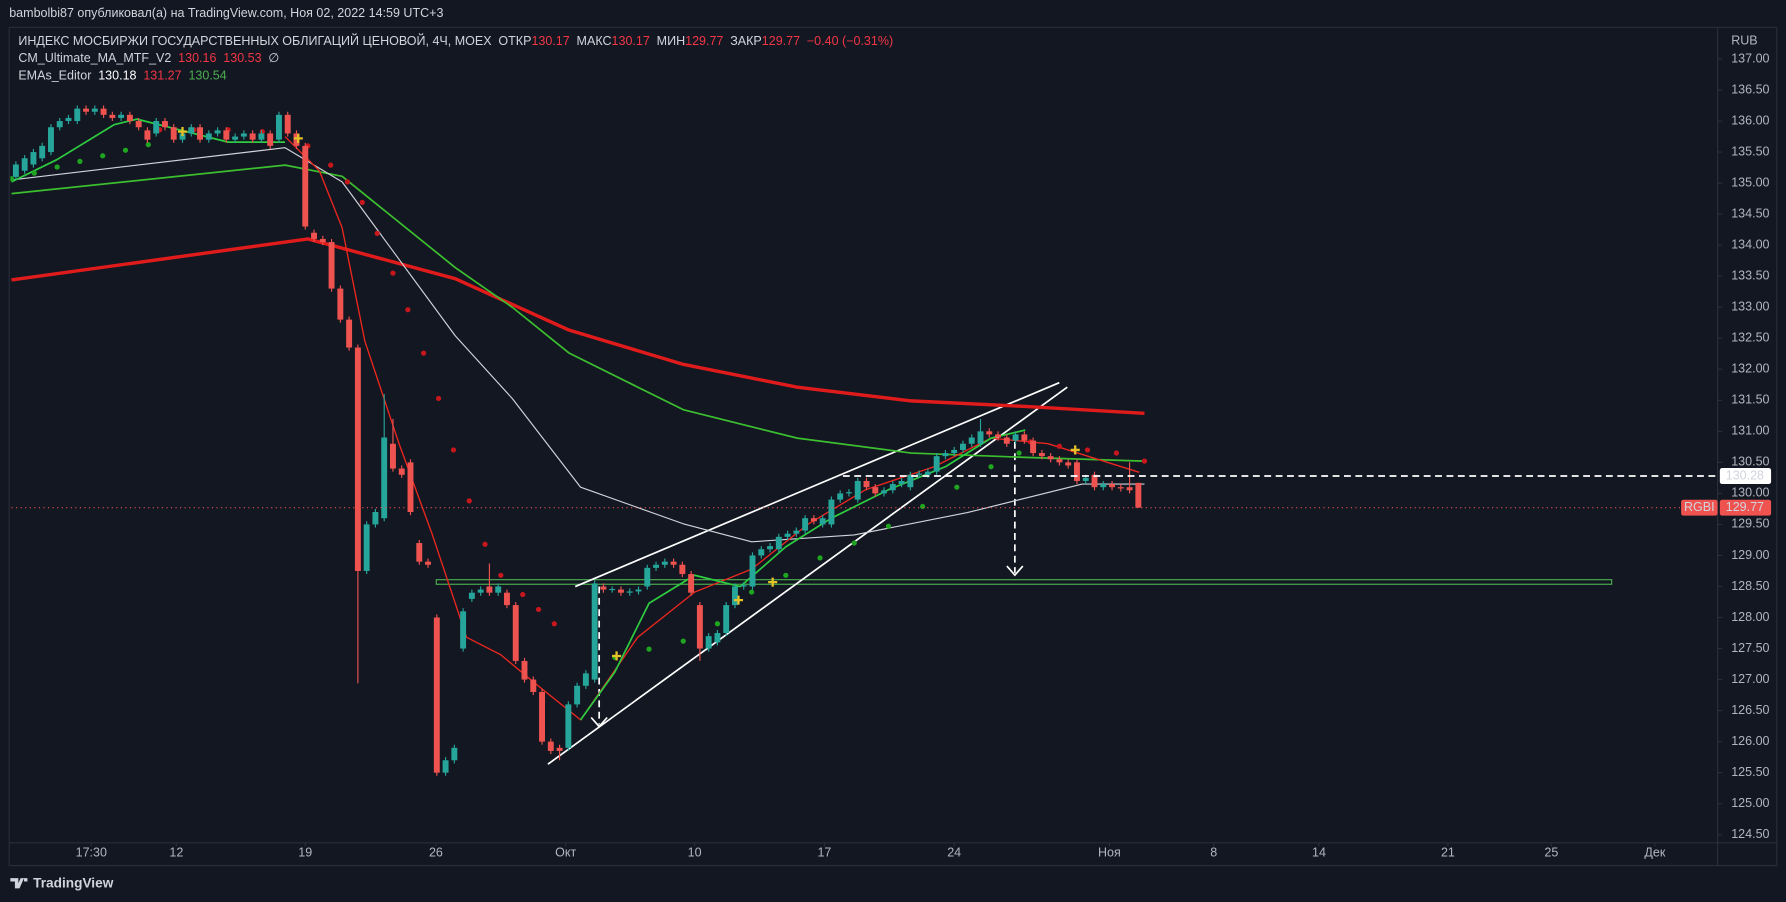 Image resolution: width=1786 pixels, height=902 pixels. Describe the element at coordinates (514, 41) in the screenshot. I see `ohlc-label: ОТКР` at that location.